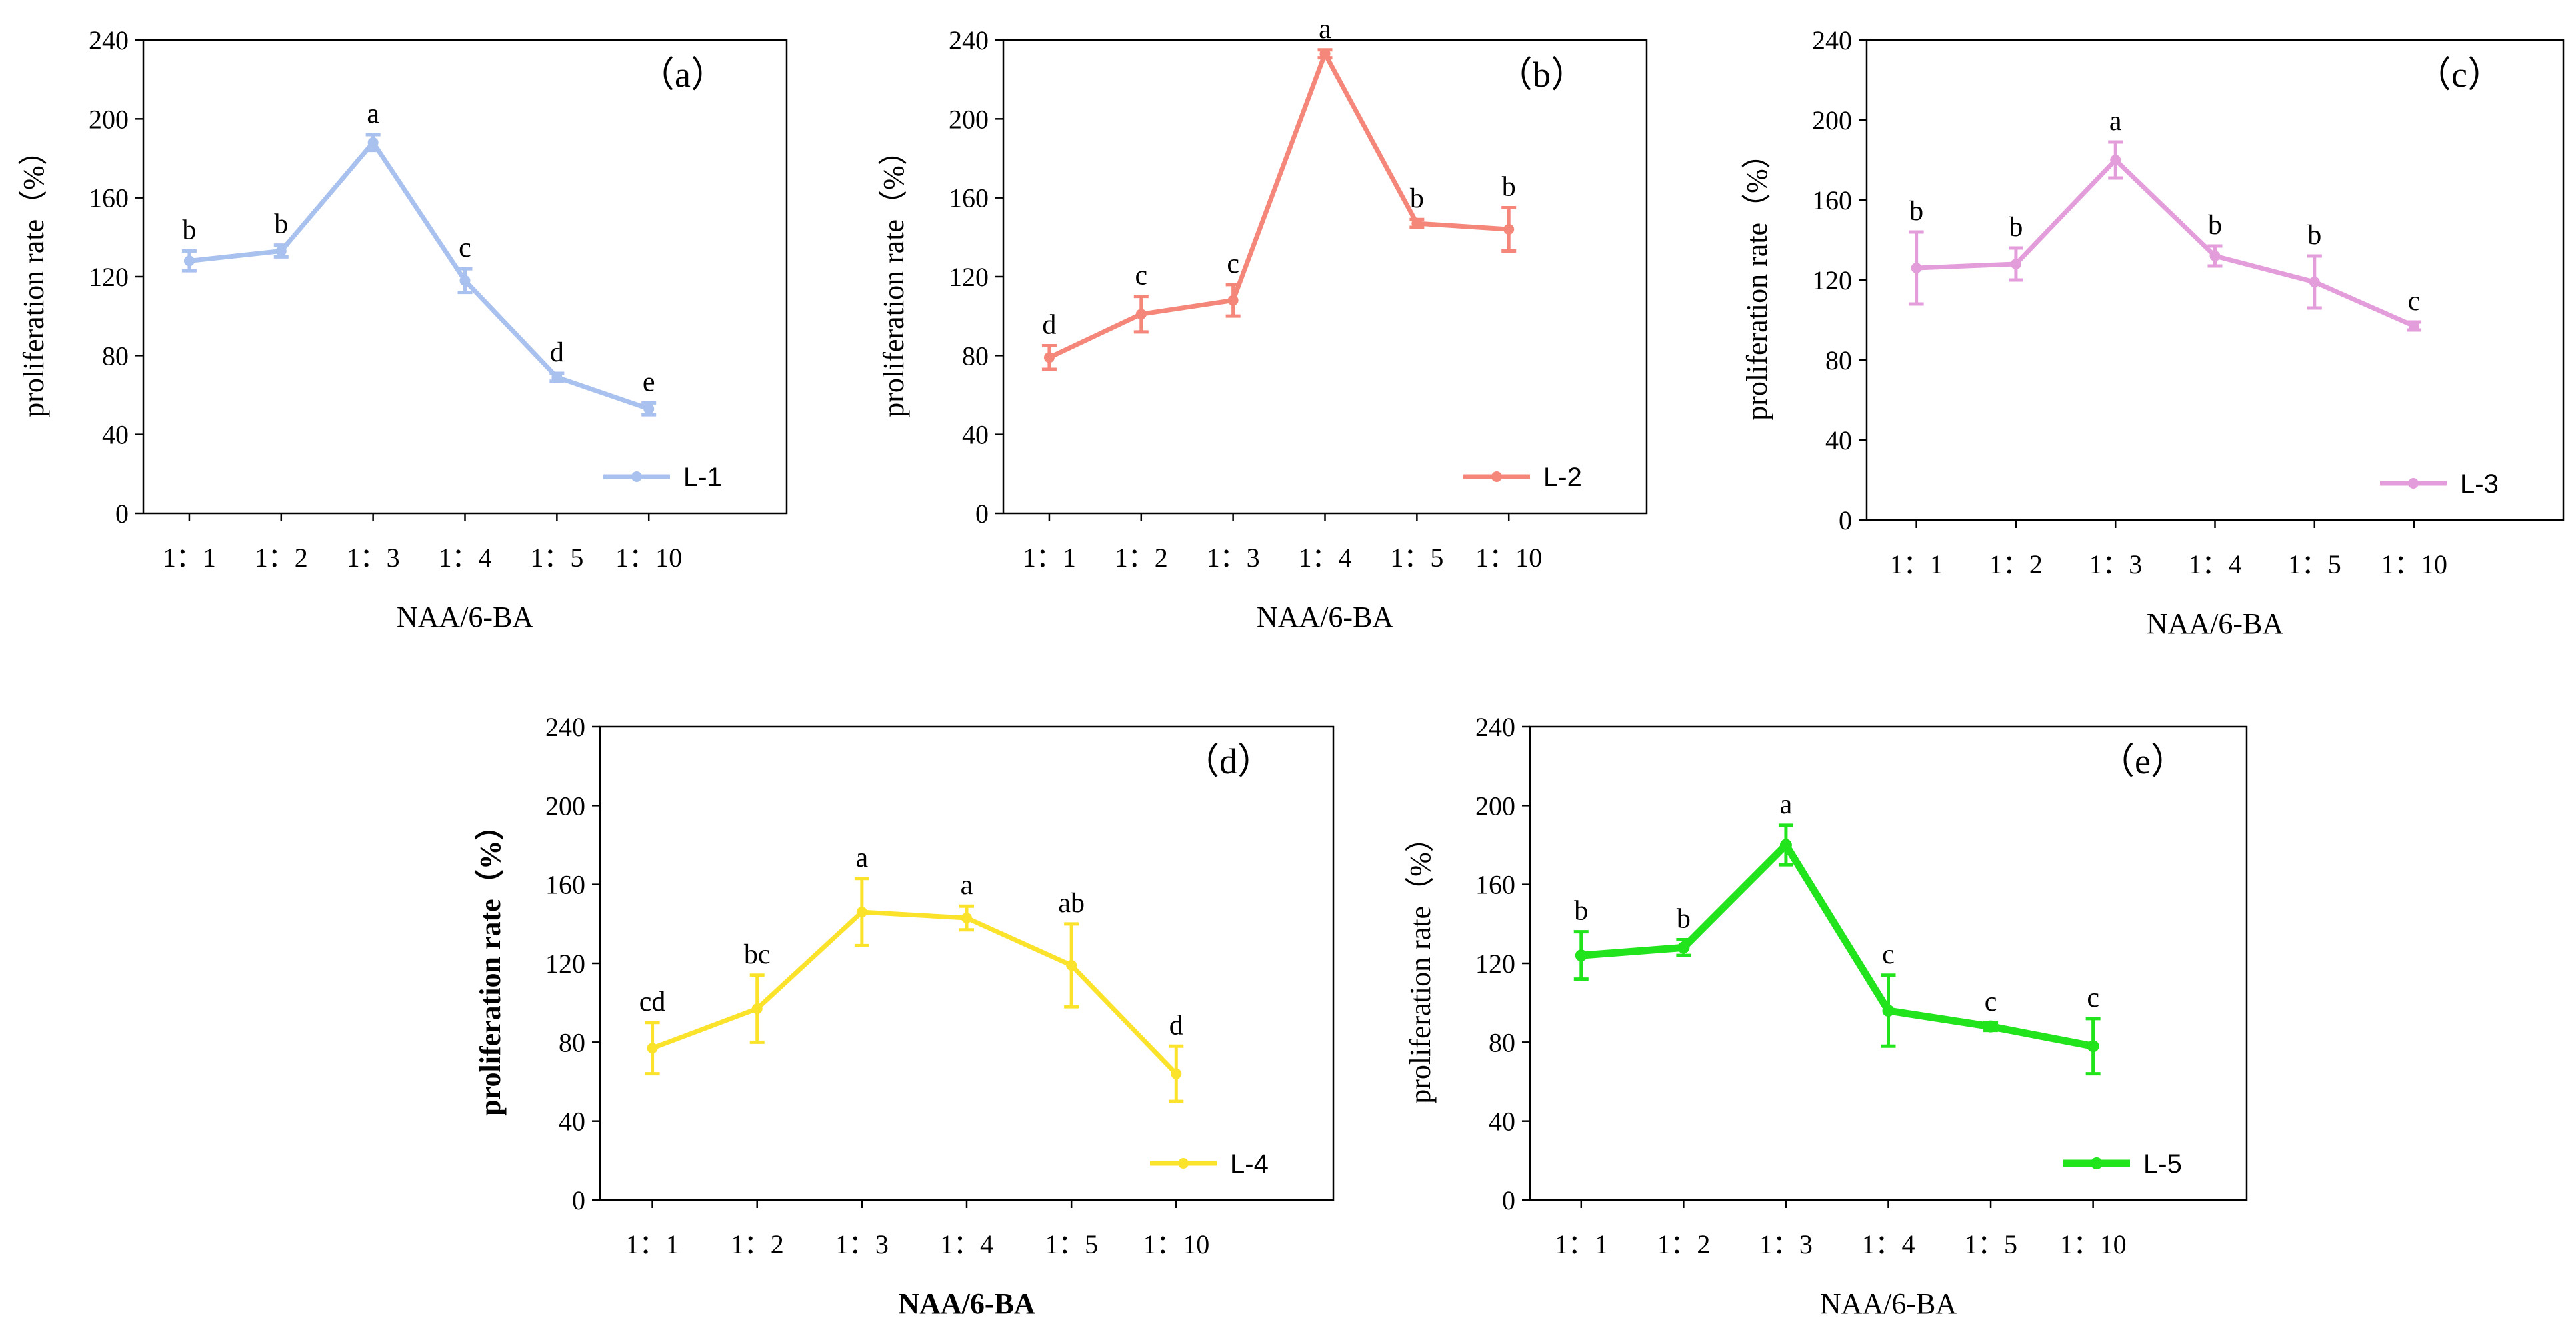  What do you see at coordinates (2459, 75) in the screenshot?
I see `chart-c-panel-label: （c）` at bounding box center [2459, 75].